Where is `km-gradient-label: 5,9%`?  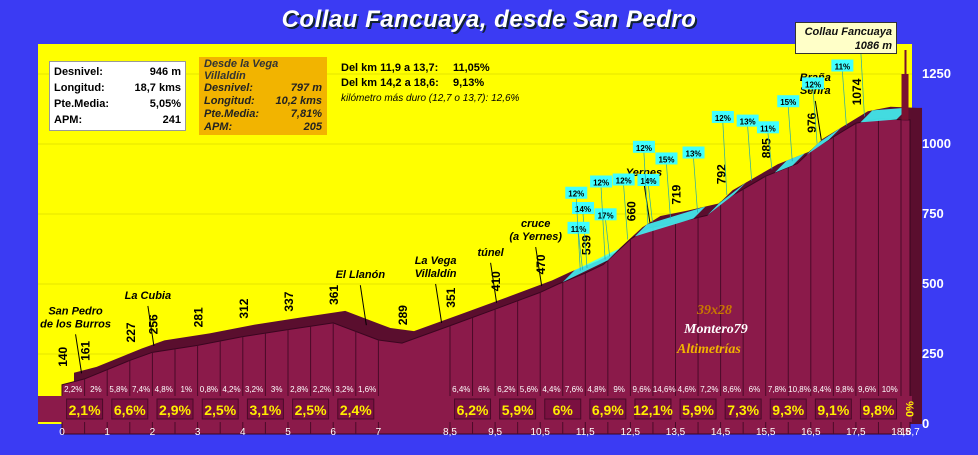 km-gradient-label: 5,9% is located at coordinates (698, 410).